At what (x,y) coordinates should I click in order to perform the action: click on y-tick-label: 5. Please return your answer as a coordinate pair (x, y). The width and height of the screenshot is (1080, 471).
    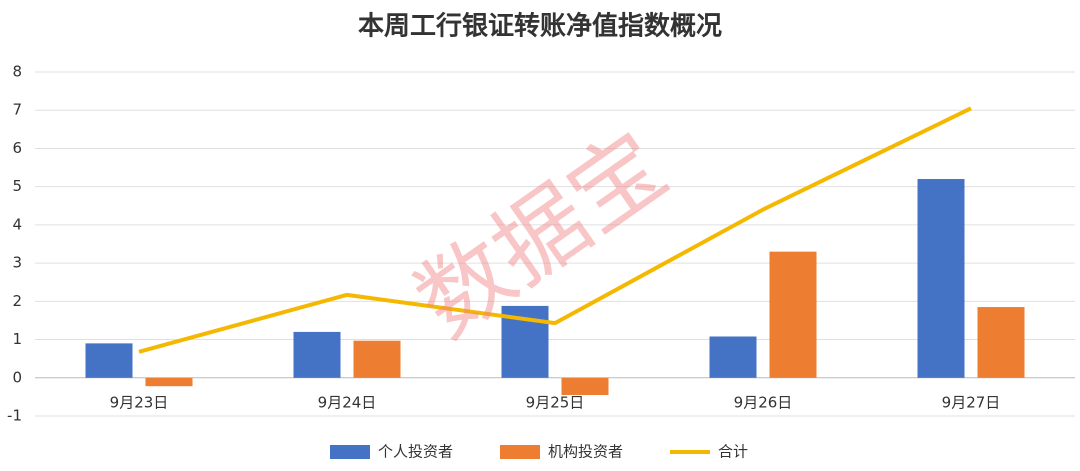
    Looking at the image, I should click on (17, 186).